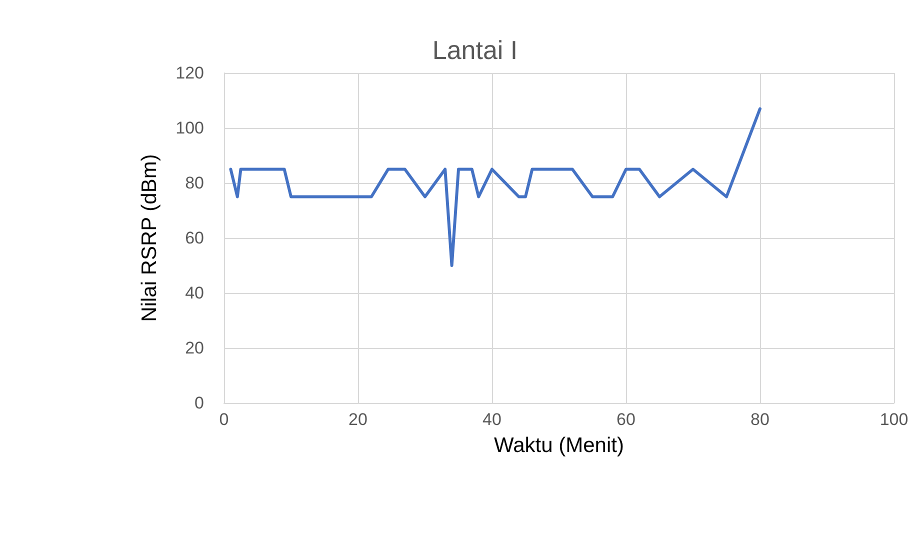 The height and width of the screenshot is (537, 919). Describe the element at coordinates (199, 403) in the screenshot. I see `y-tick-label: 0` at that location.